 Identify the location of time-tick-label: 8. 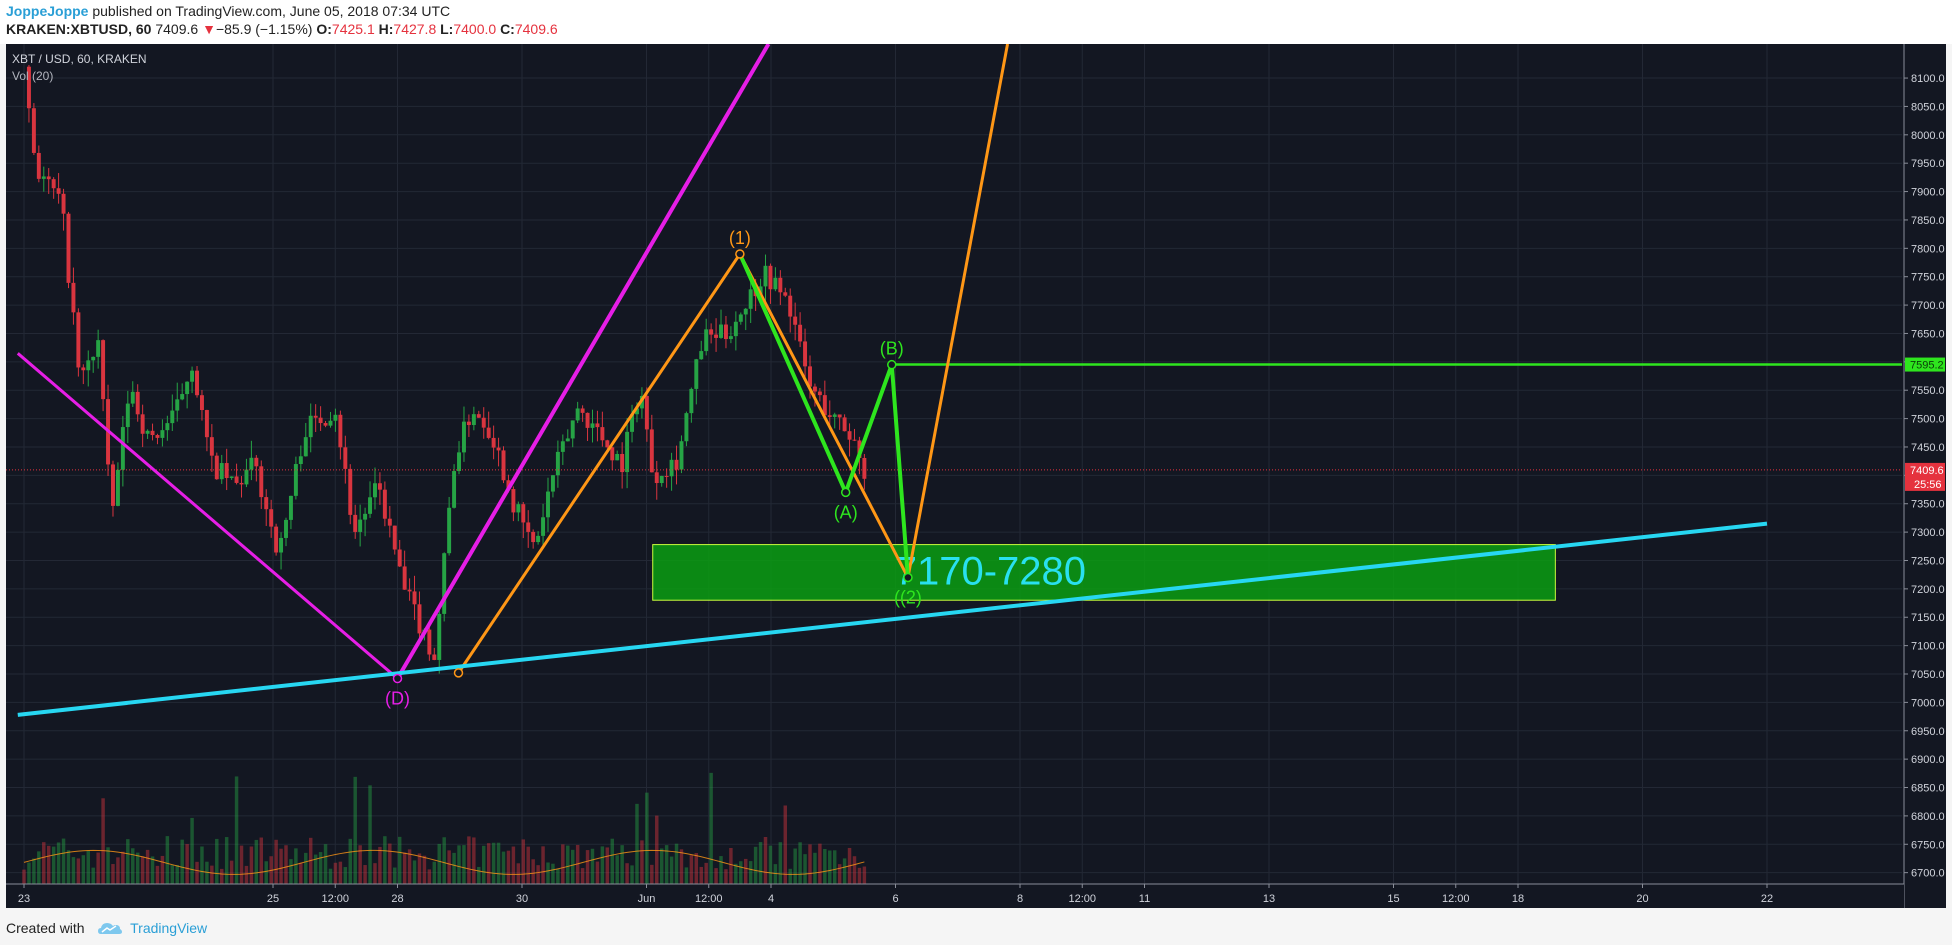
(1020, 899).